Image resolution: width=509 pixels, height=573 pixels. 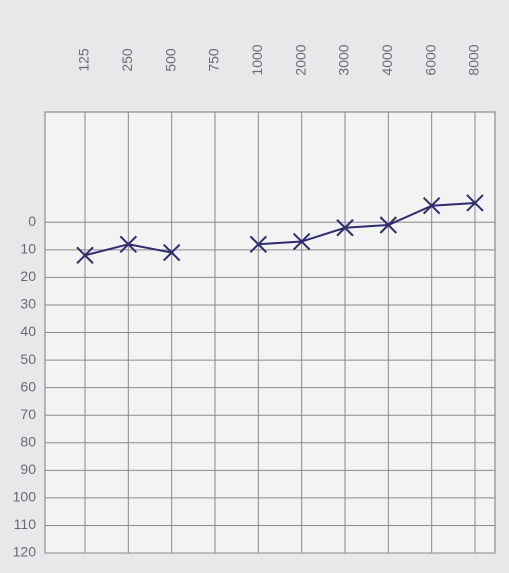 I want to click on x-tick-label: 1000, so click(x=257, y=59).